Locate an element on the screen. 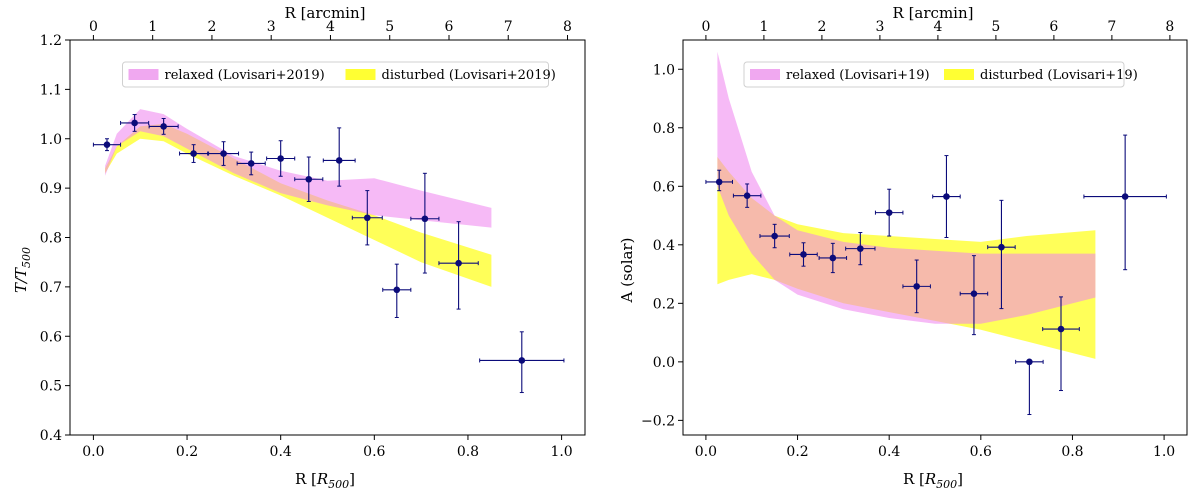 This screenshot has height=493, width=1200. left-y-tick-label: 0.5 is located at coordinates (51, 387).